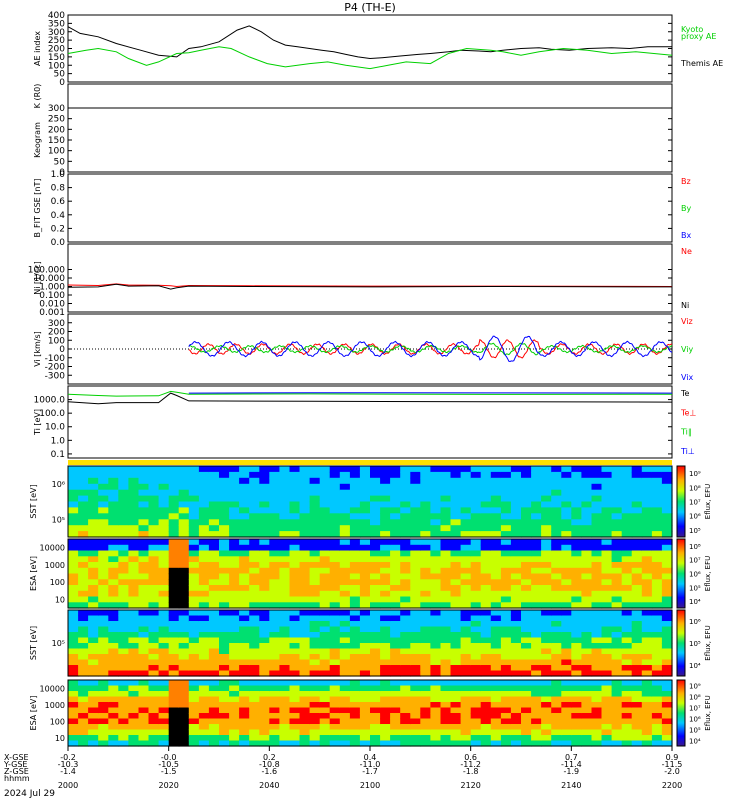  What do you see at coordinates (270, 771) in the screenshot?
I see `x-tick-value: -1.6` at bounding box center [270, 771].